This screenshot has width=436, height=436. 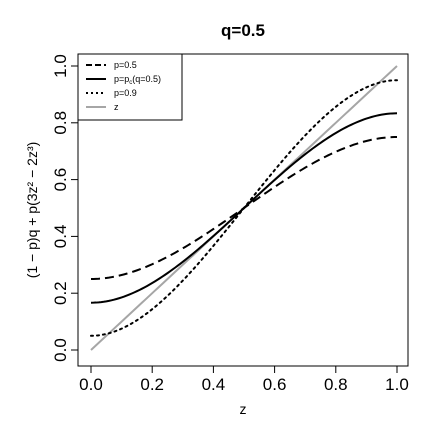 What do you see at coordinates (64, 208) in the screenshot?
I see `y-axis: 0.0 0.2 0.4 0.6 0.8 1.0` at bounding box center [64, 208].